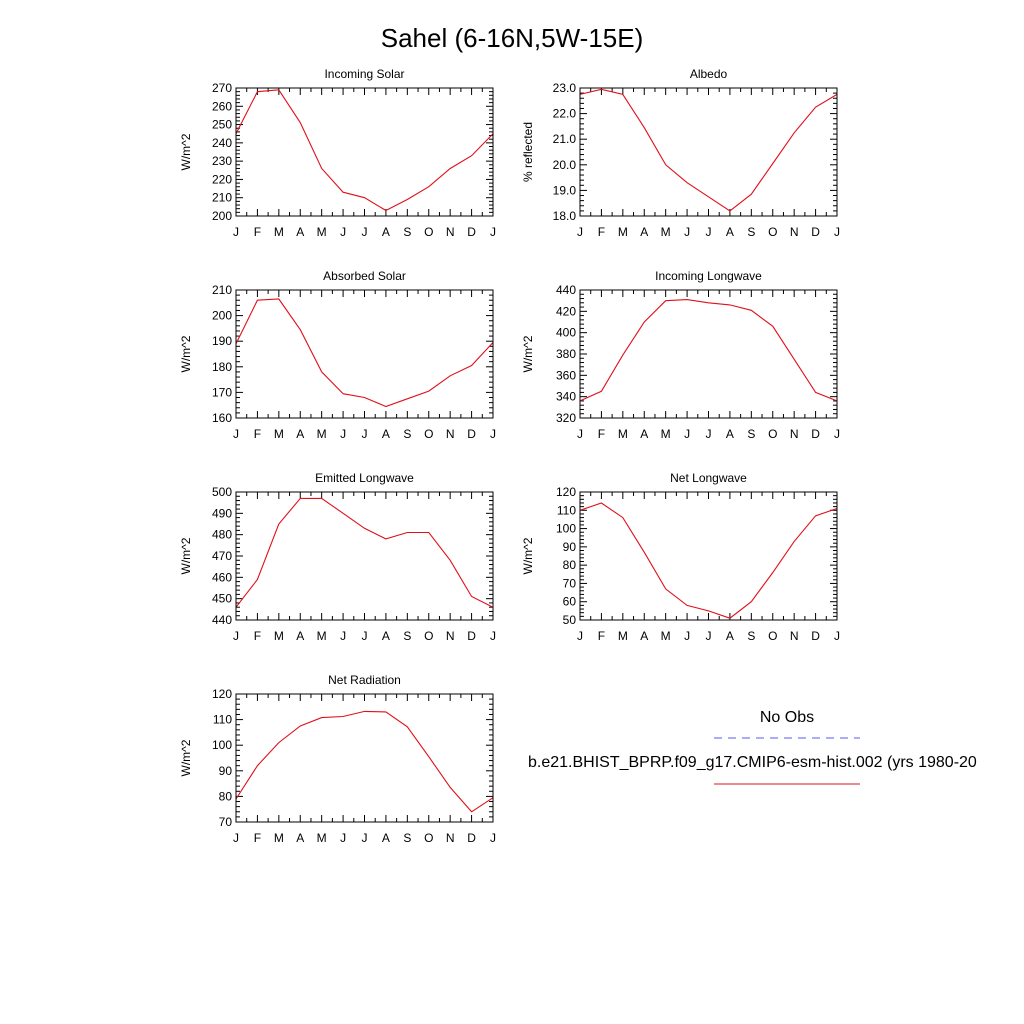 The image size is (1024, 1024). I want to click on panel-title: Incoming Solar, so click(364, 74).